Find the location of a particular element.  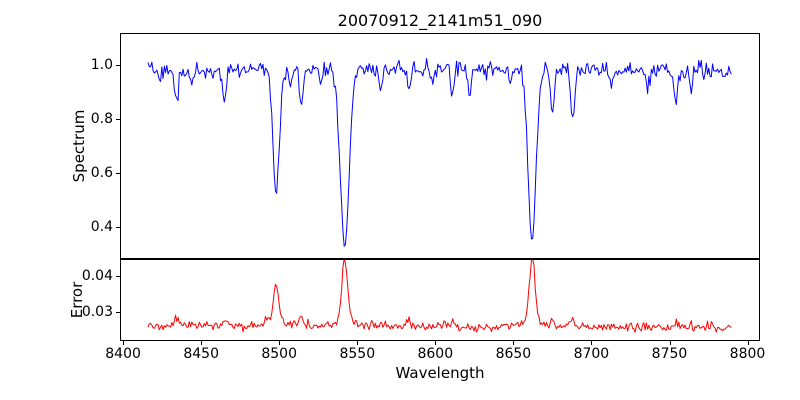

x-tick-label: 8450 is located at coordinates (201, 354).